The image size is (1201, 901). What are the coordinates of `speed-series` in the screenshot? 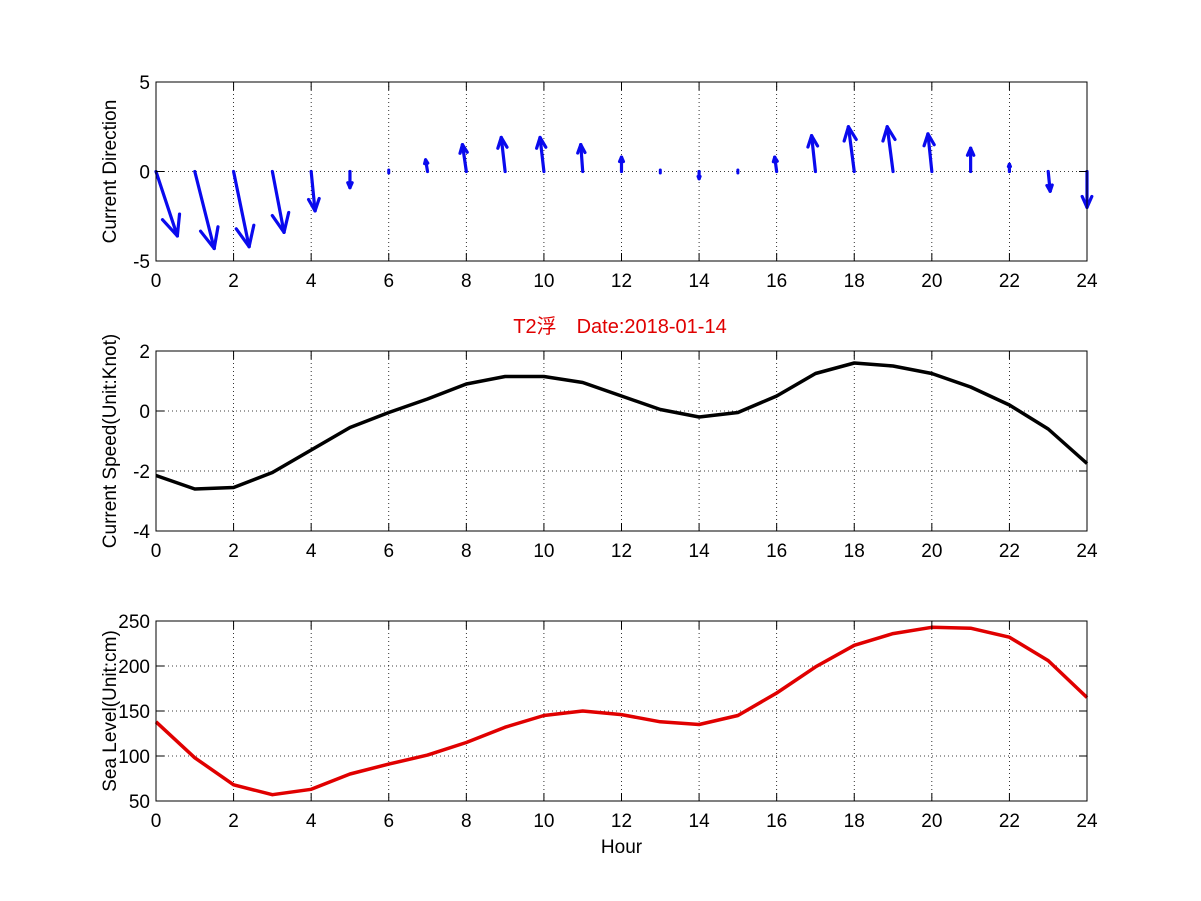 It's located at (622, 426).